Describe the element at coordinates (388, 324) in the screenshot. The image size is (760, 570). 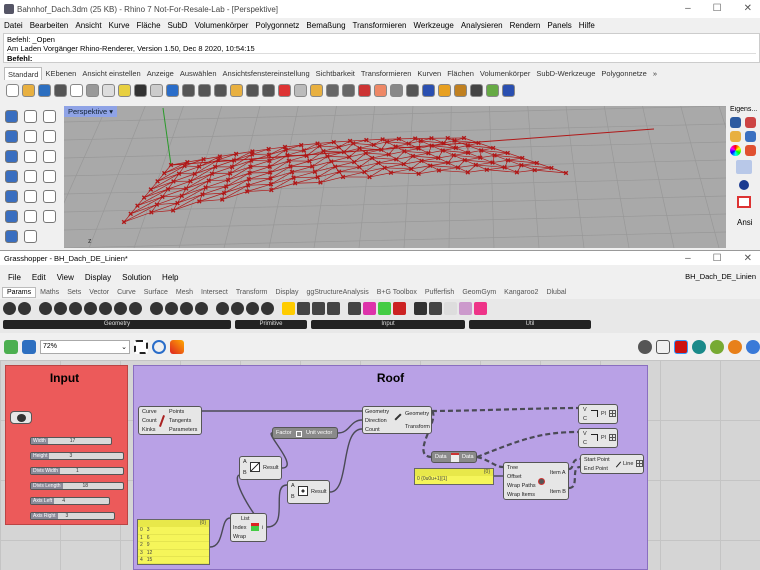
I see `ribbon-group-input: Input` at that location.